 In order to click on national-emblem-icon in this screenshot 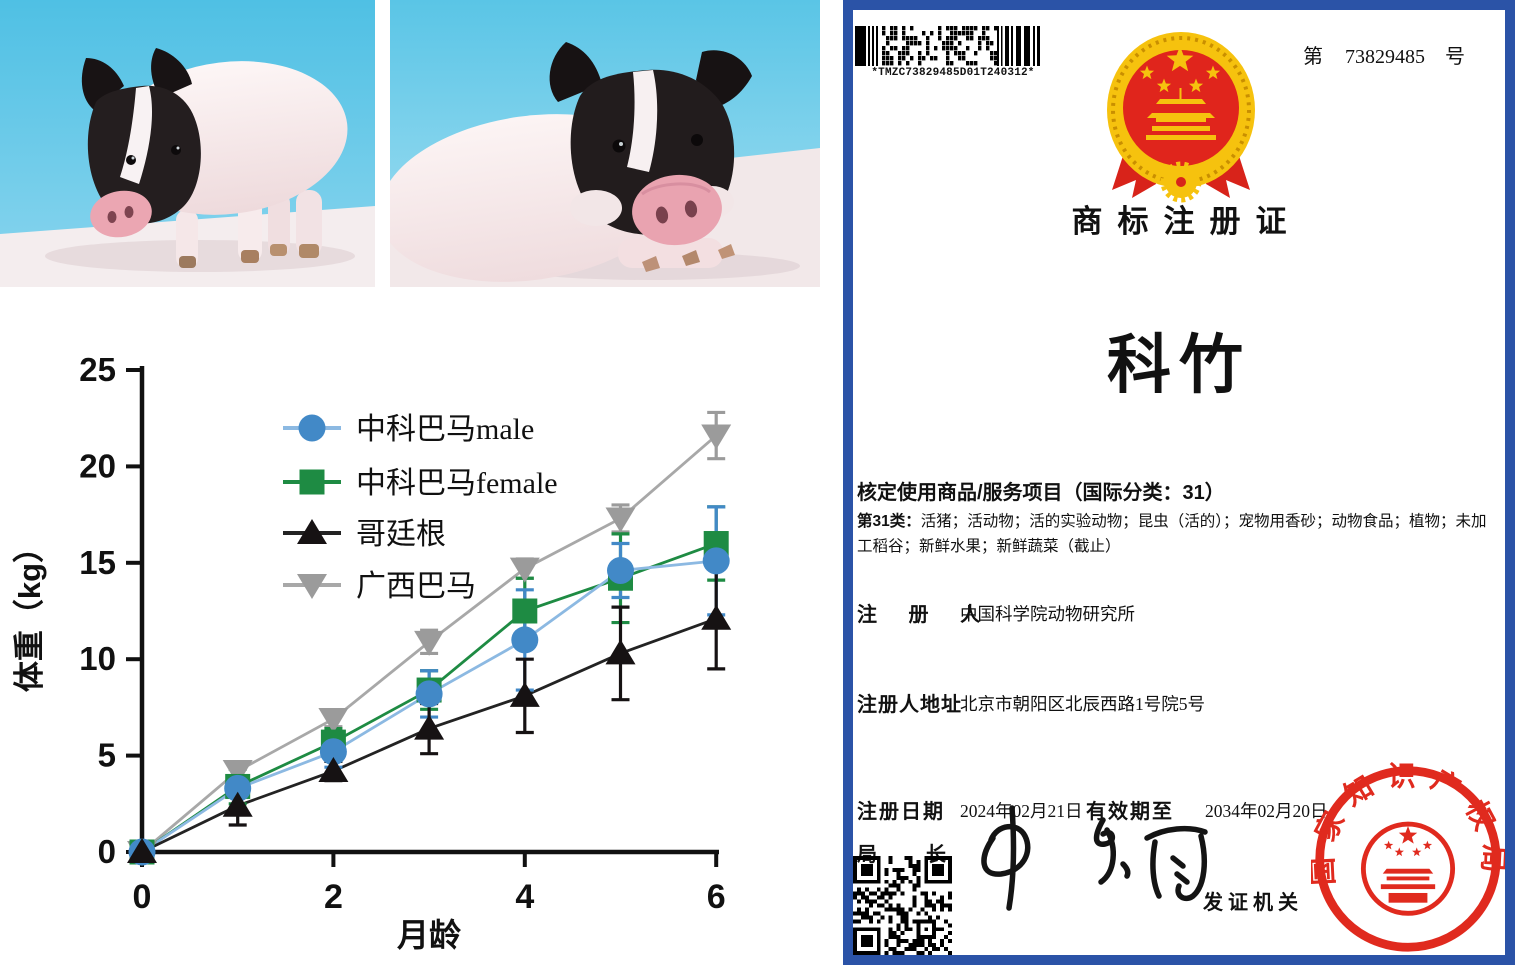, I will do `click(1181, 117)`.